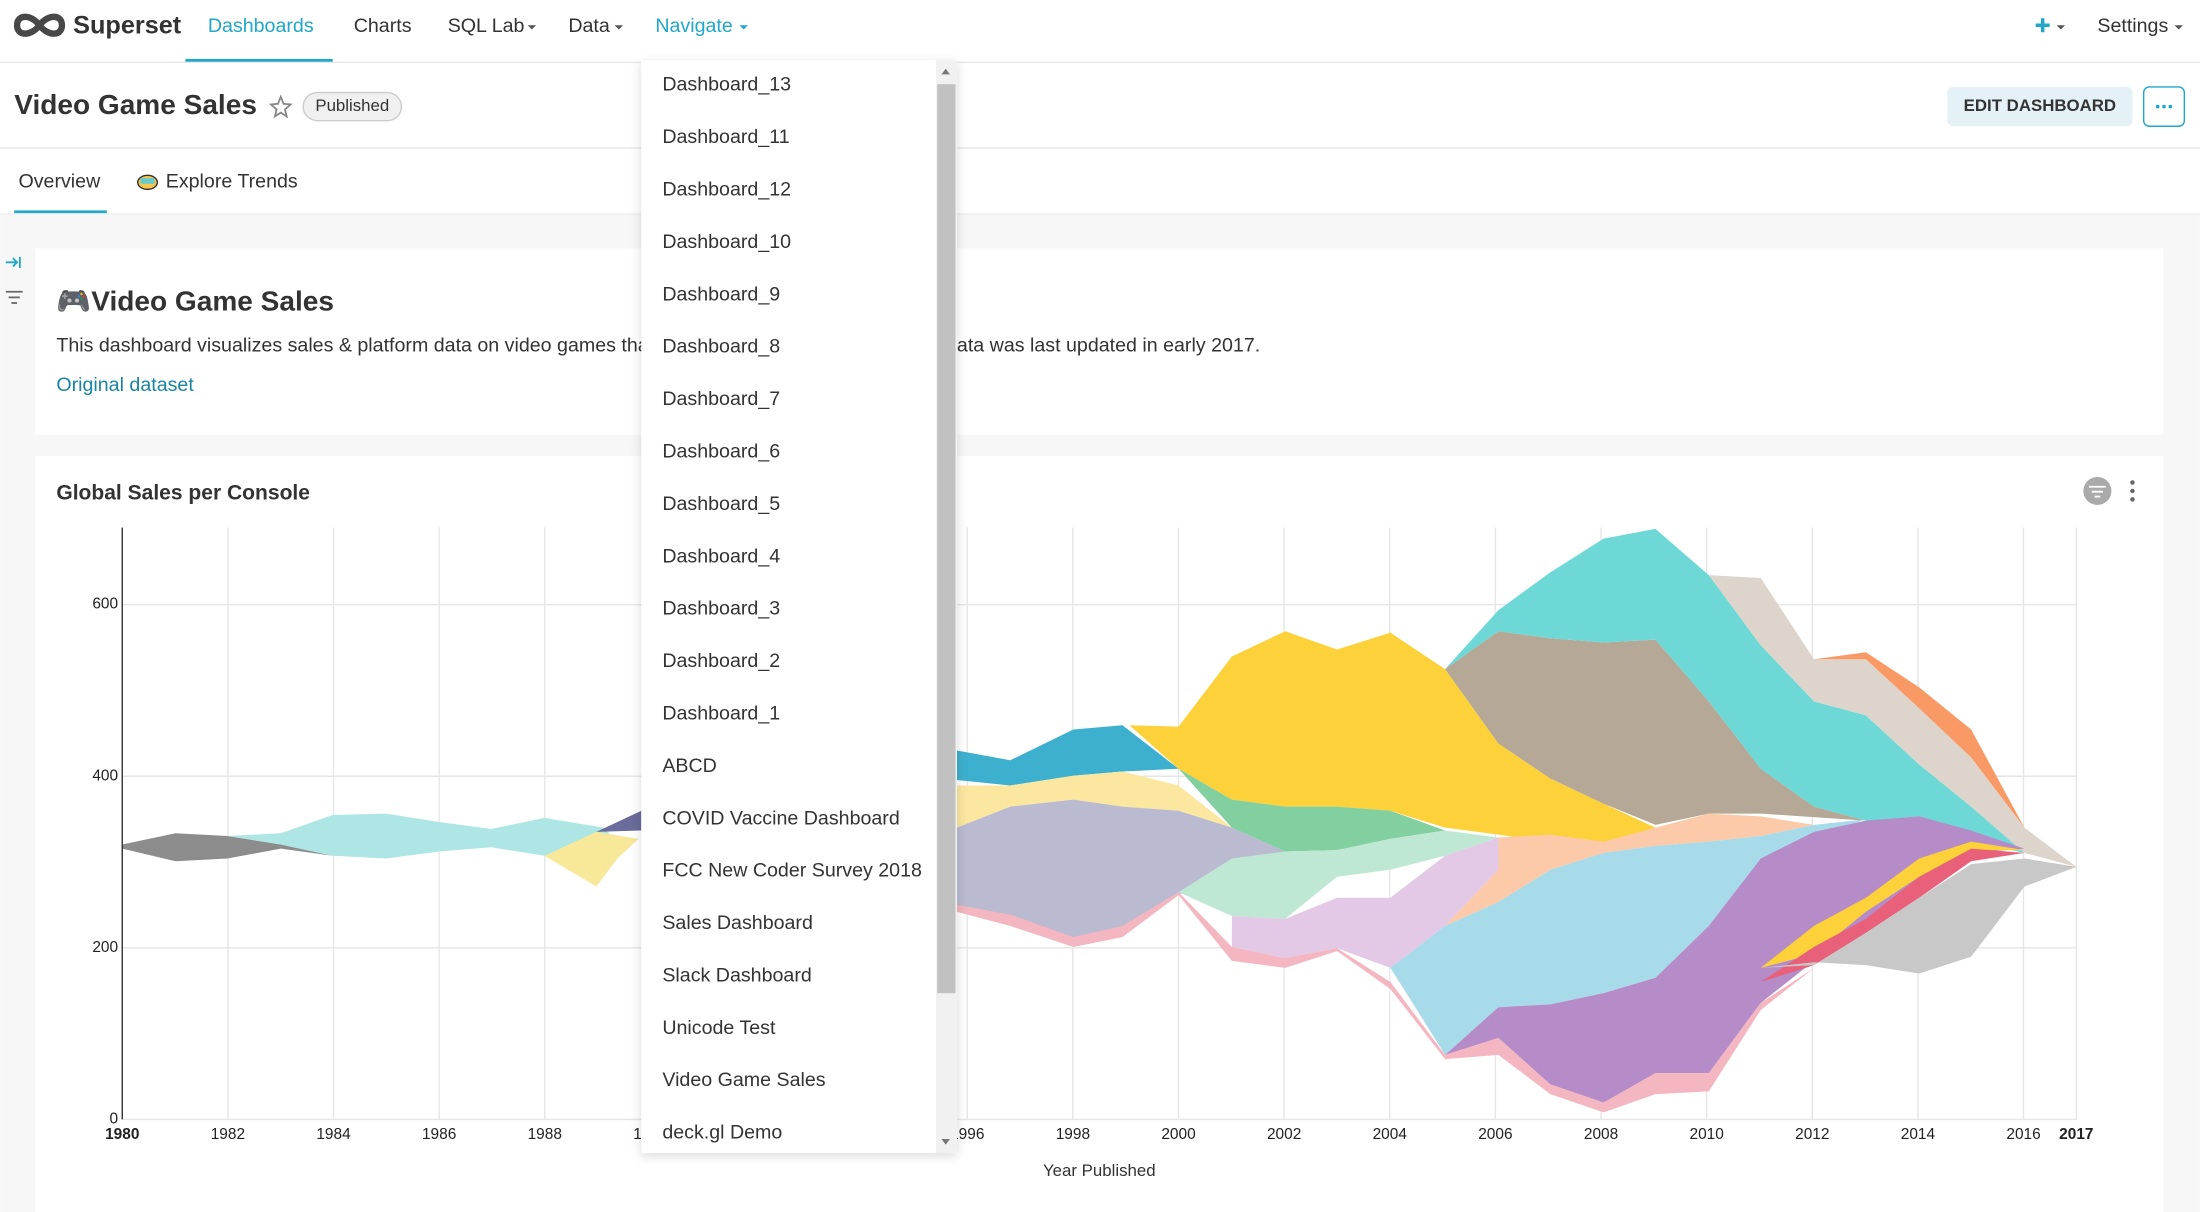  What do you see at coordinates (59, 182) in the screenshot?
I see `tab: Overview` at bounding box center [59, 182].